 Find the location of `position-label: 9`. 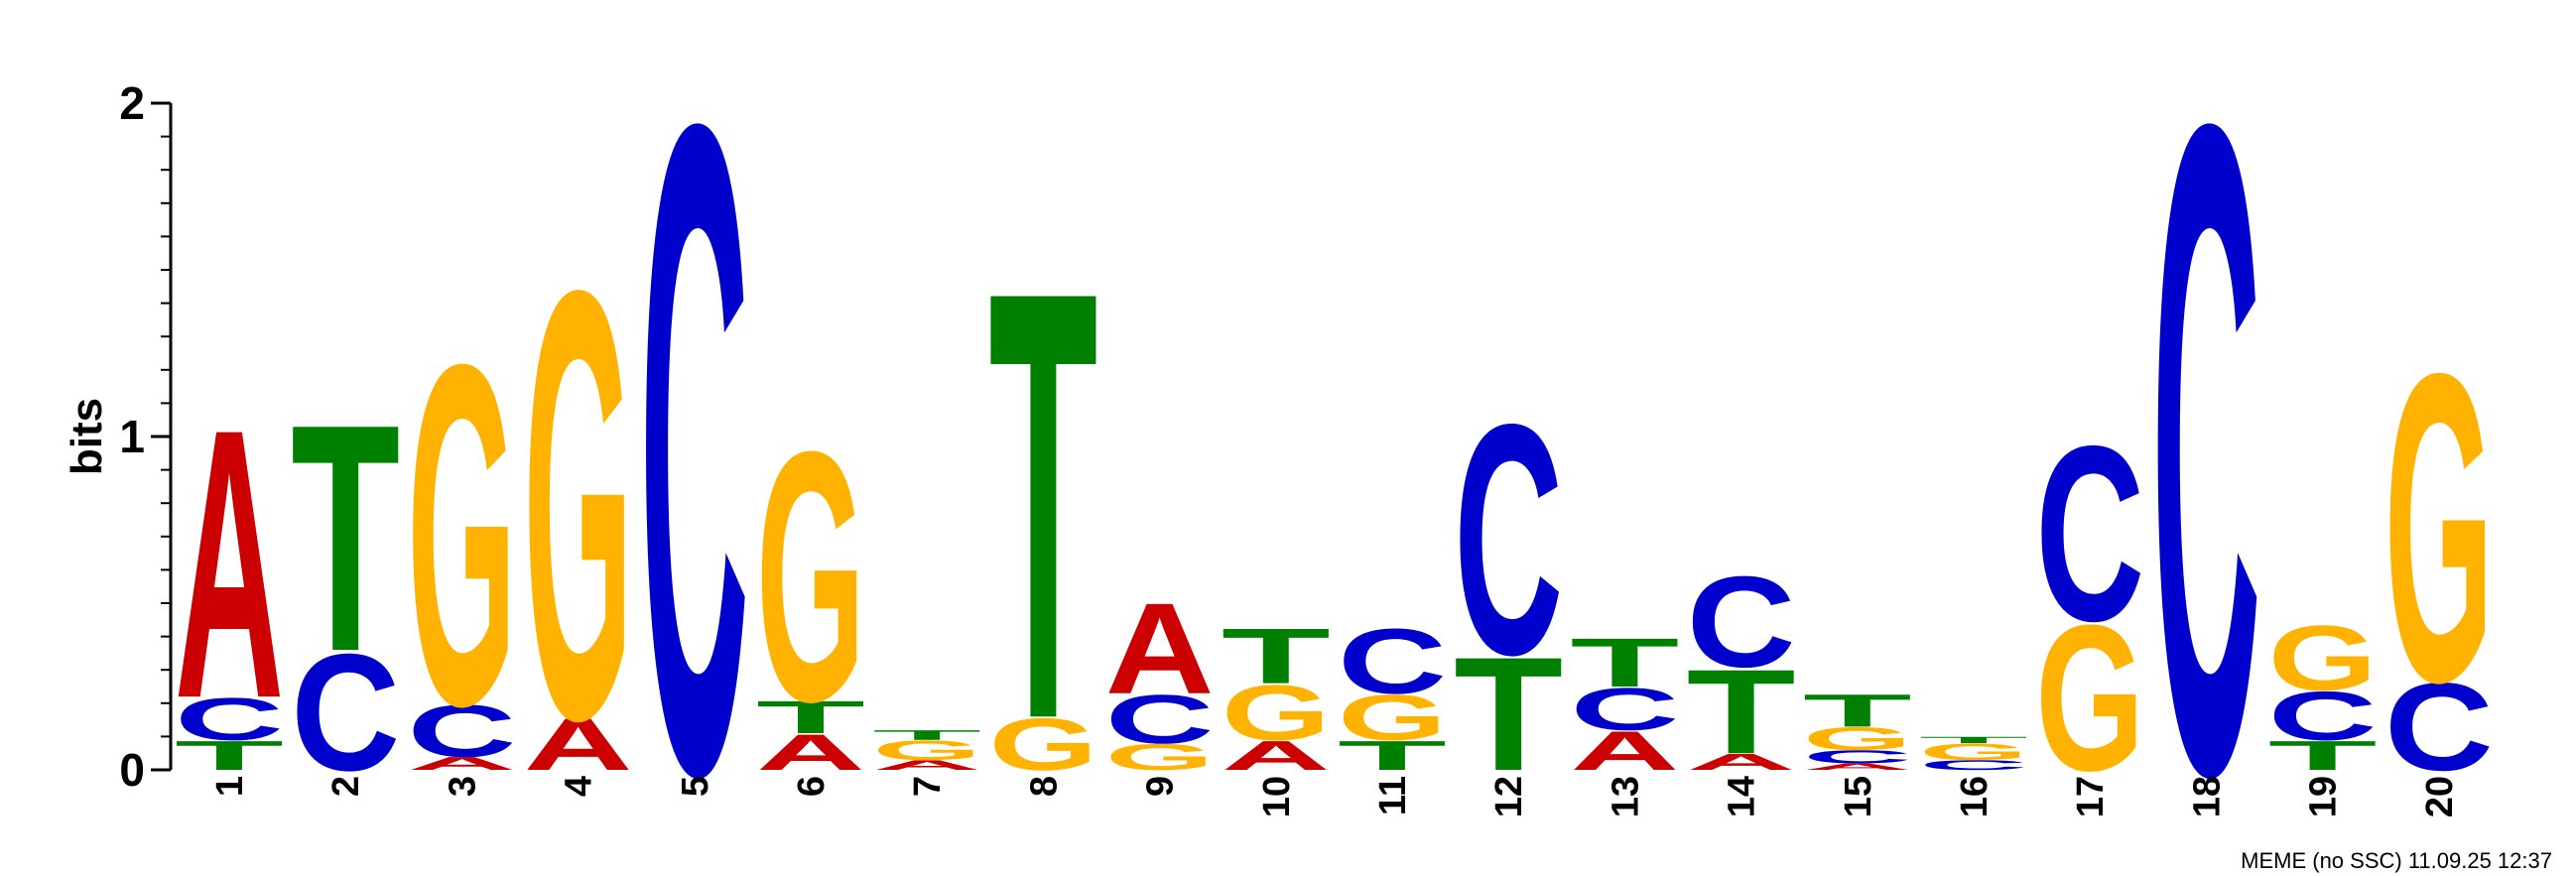

position-label: 9 is located at coordinates (1161, 786).